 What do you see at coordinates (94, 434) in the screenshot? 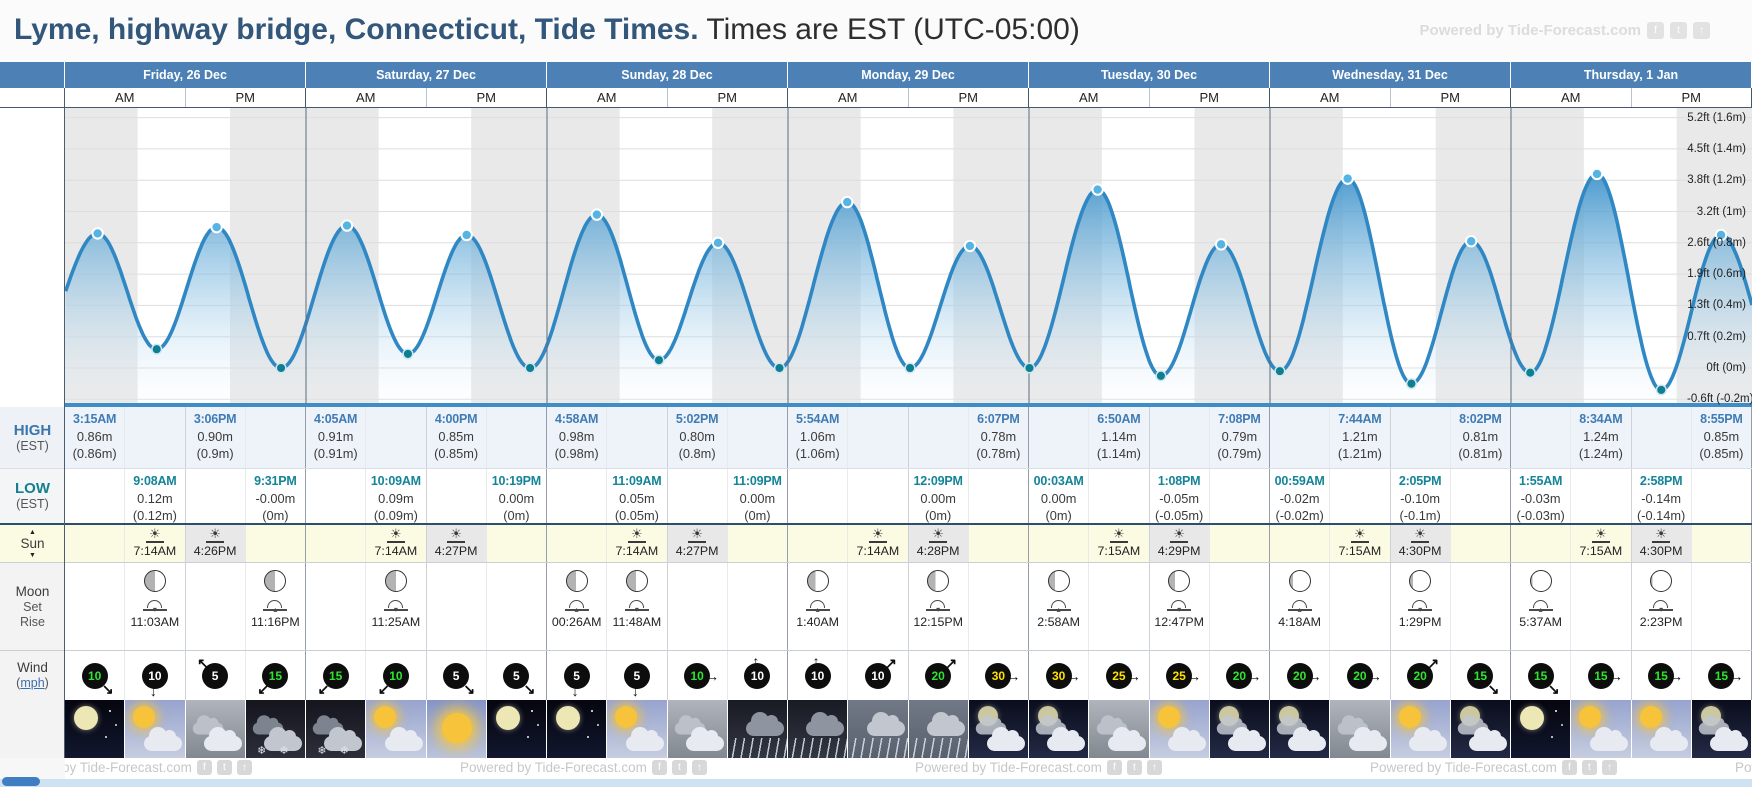
I see `high-tide-entry: 3:15AM 0.86m (0.86m)` at bounding box center [94, 434].